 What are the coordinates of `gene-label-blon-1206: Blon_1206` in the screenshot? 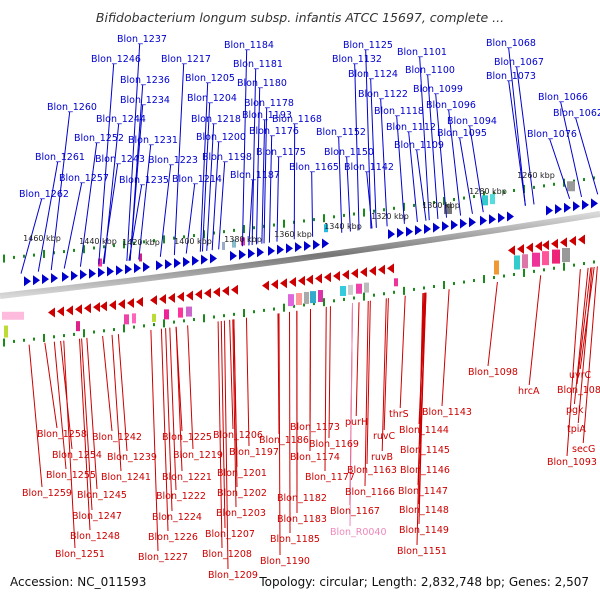 It's located at (238, 435).